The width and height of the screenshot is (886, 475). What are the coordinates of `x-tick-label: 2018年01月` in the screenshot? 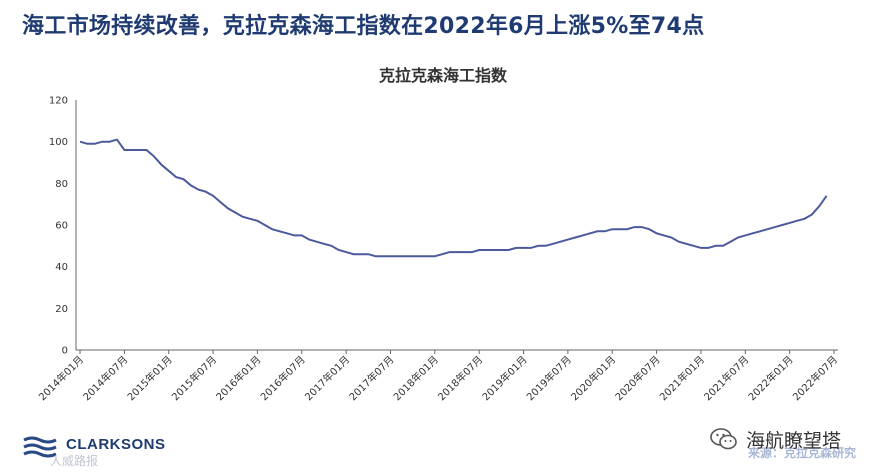 It's located at (416, 378).